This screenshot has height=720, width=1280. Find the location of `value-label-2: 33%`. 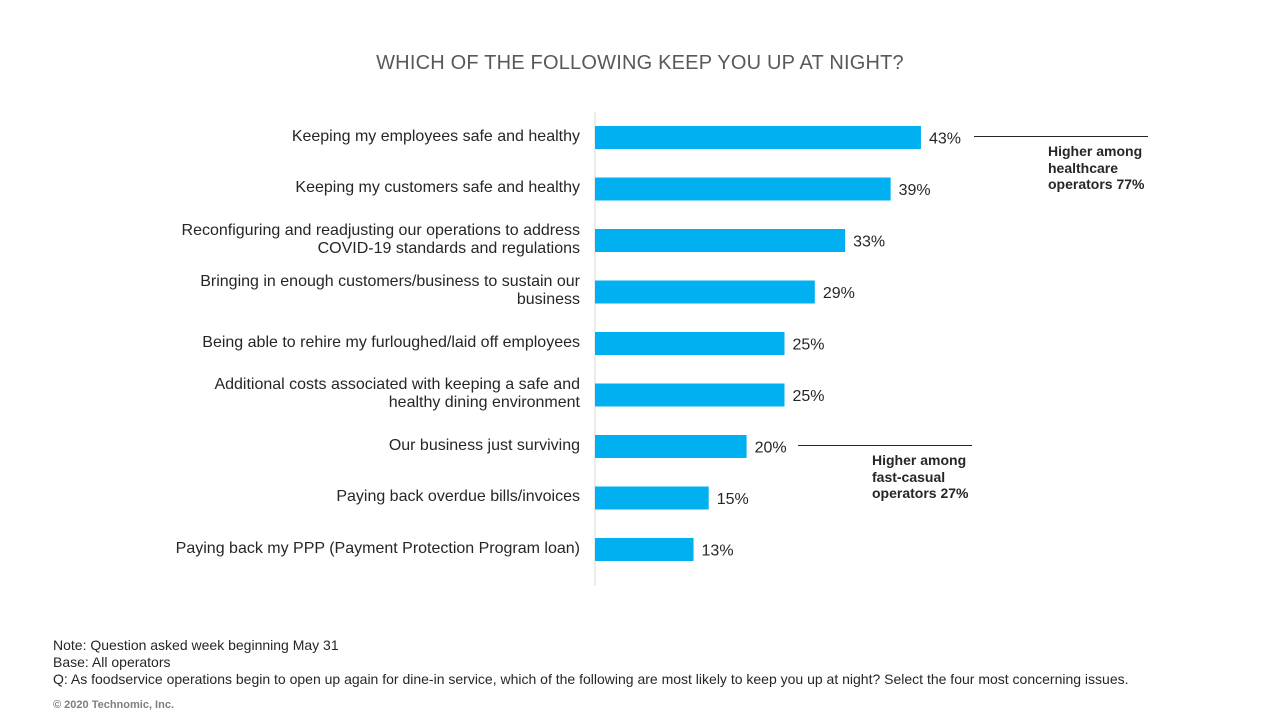

value-label-2: 33% is located at coordinates (869, 242).